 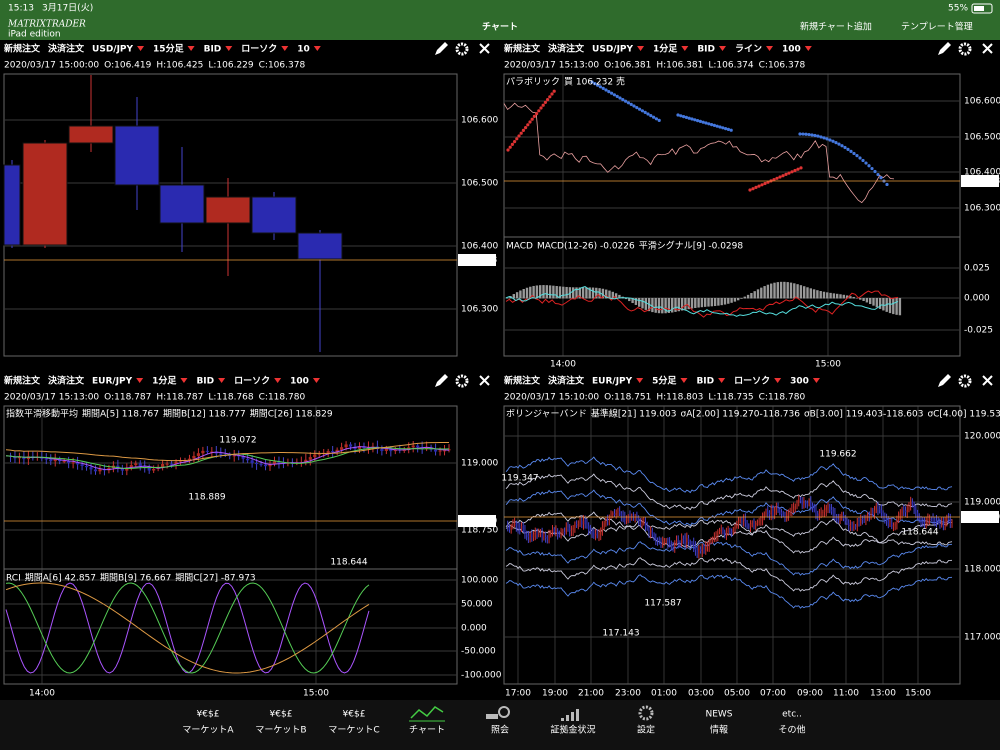 What do you see at coordinates (748, 49) in the screenshot?
I see `chart-setting: ライン` at bounding box center [748, 49].